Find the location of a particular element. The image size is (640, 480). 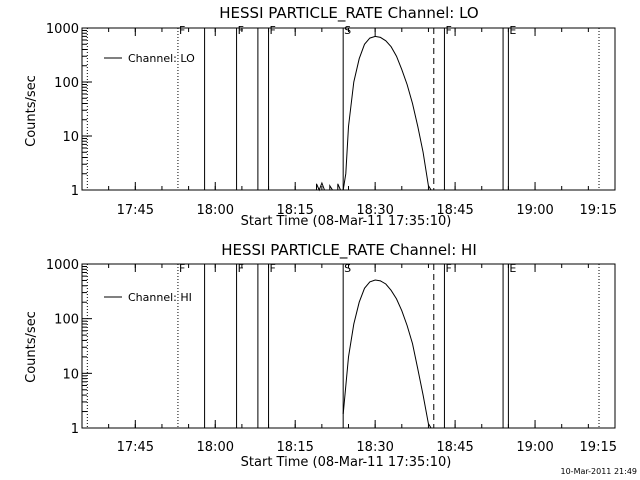

footer-timestamp: 10-Mar-2011 21:49 is located at coordinates (599, 471).